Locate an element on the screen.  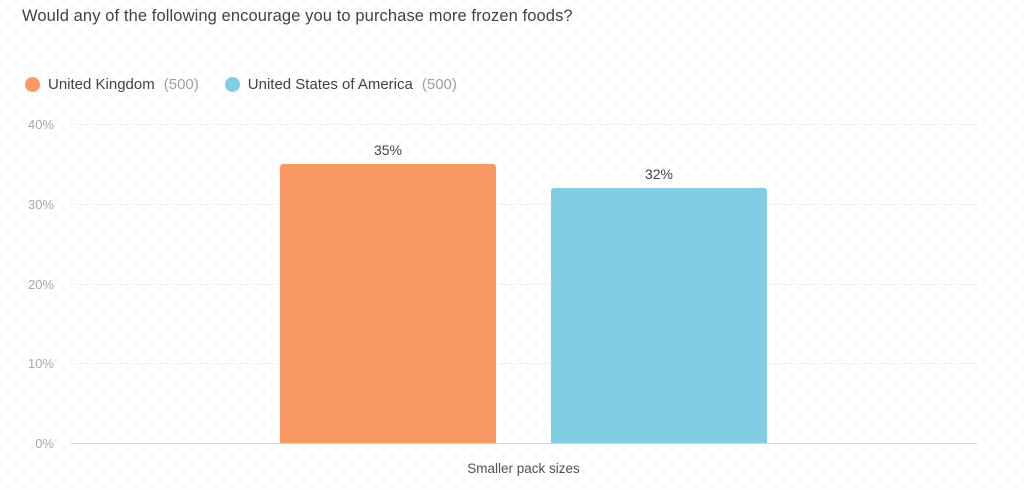
bar-value-label: 35% is located at coordinates (388, 149).